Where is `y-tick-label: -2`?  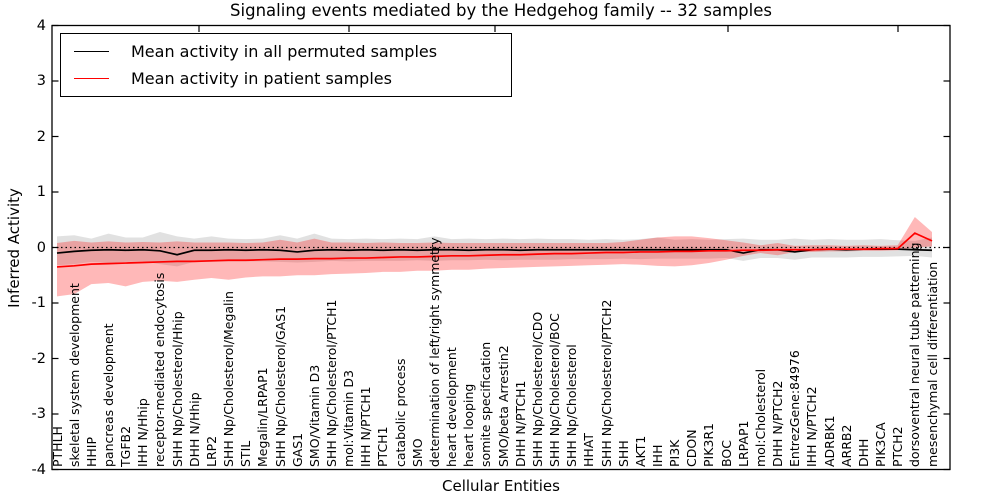 y-tick-label: -2 is located at coordinates (38, 358).